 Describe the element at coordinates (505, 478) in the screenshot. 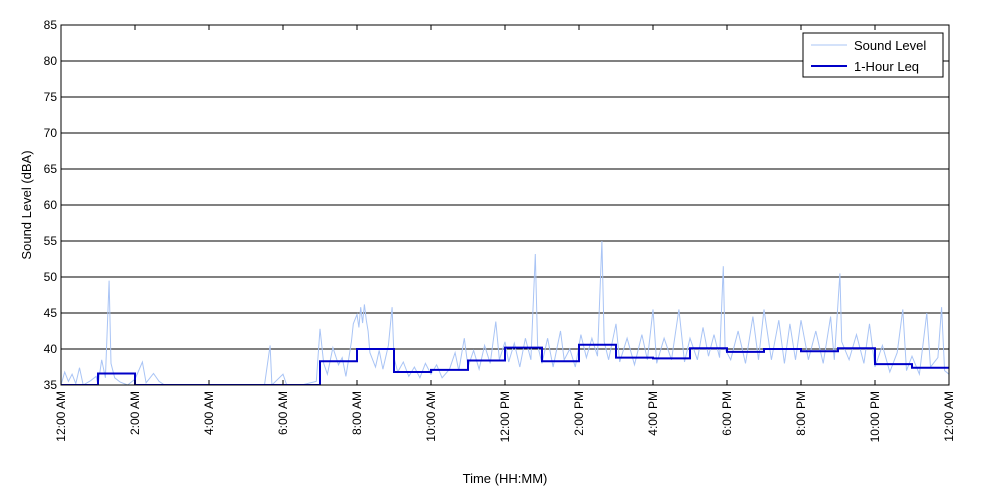

I see `x-axis-label: Time (HH:MM)` at that location.